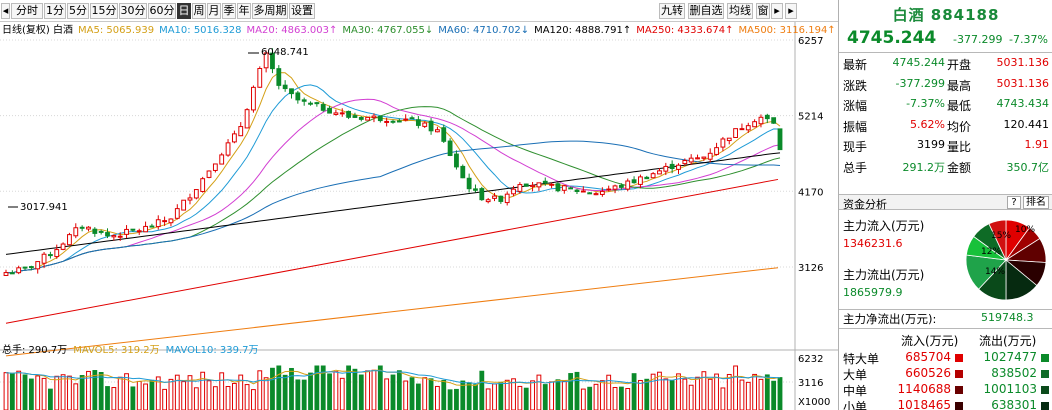 The image size is (1052, 410). Describe the element at coordinates (133, 11) in the screenshot. I see `period-button: 30分` at that location.